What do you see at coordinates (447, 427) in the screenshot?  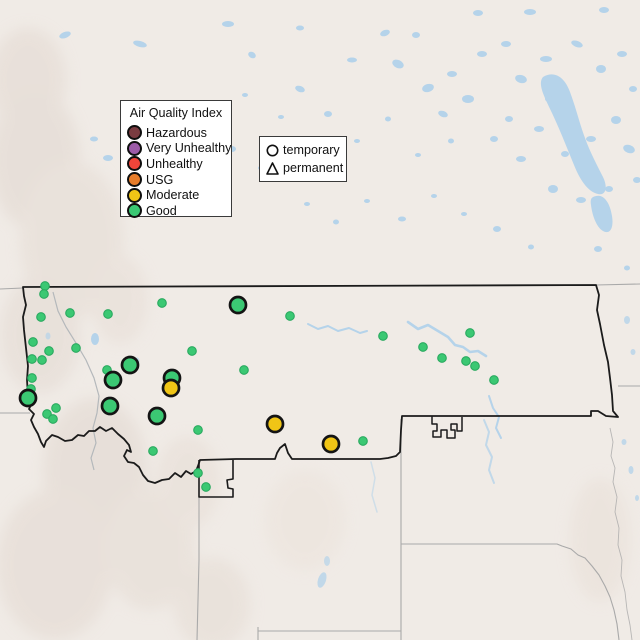 I see `boundary-zigzag` at bounding box center [447, 427].